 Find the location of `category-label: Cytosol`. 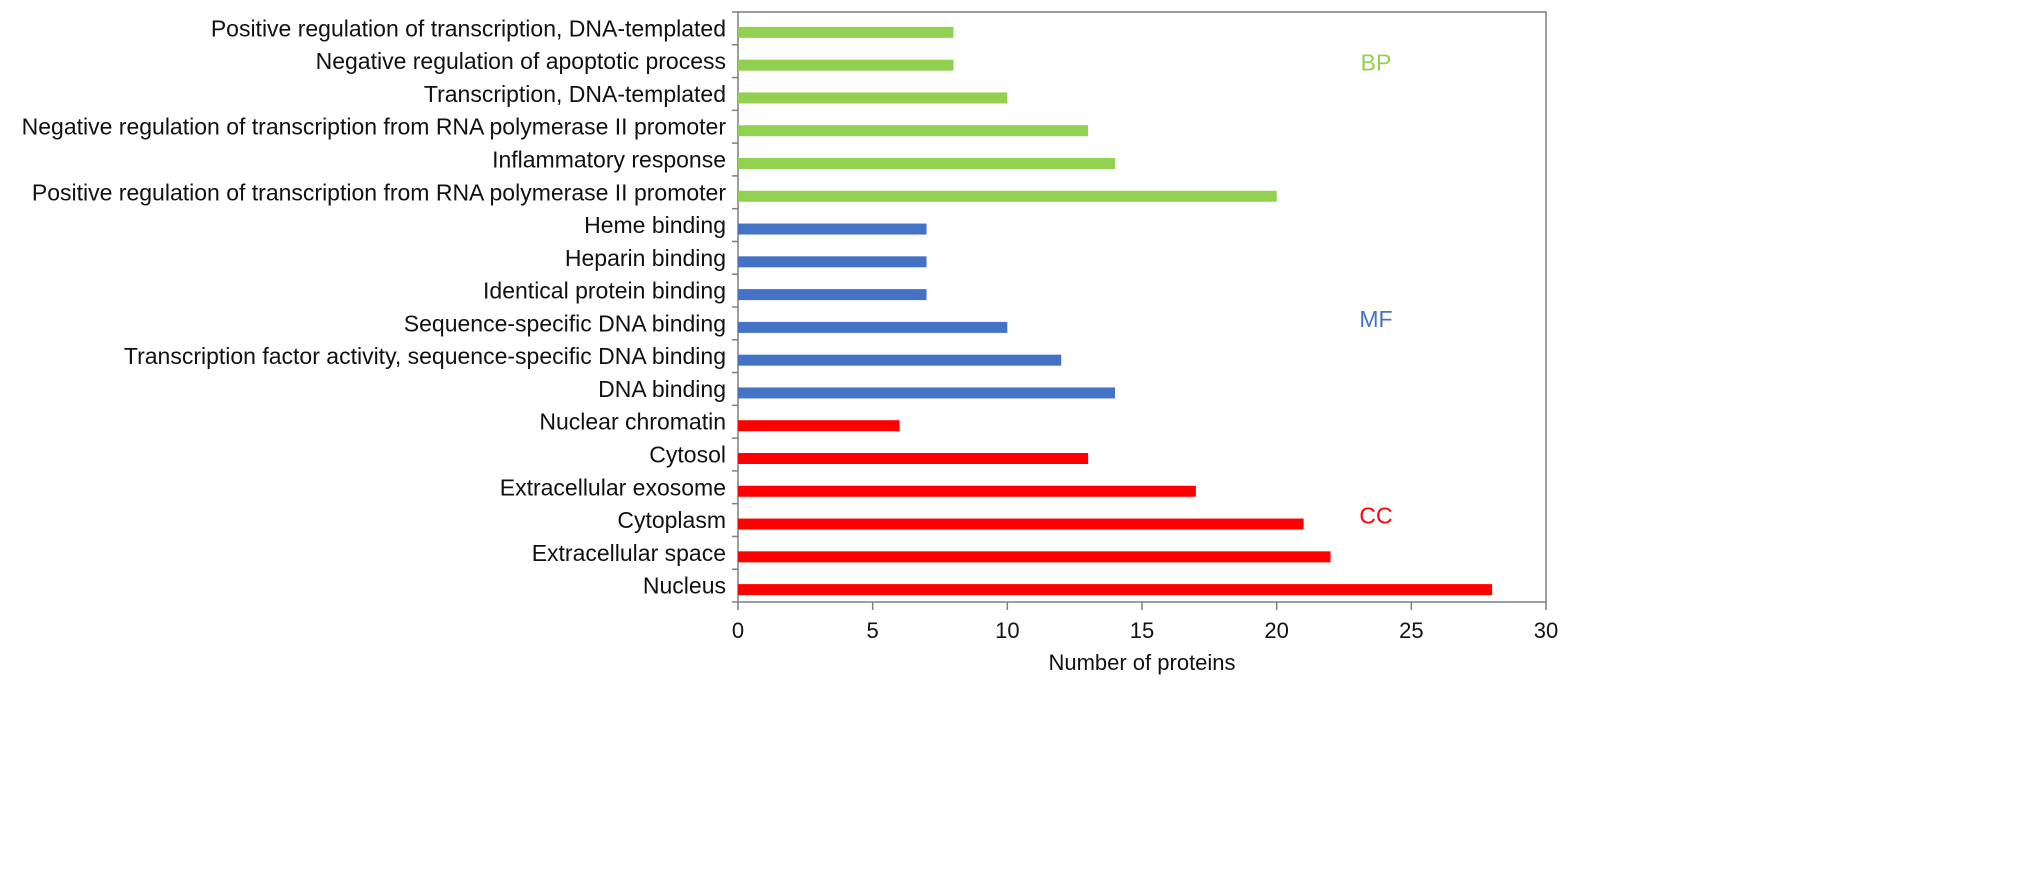

category-label: Cytosol is located at coordinates (687, 455).